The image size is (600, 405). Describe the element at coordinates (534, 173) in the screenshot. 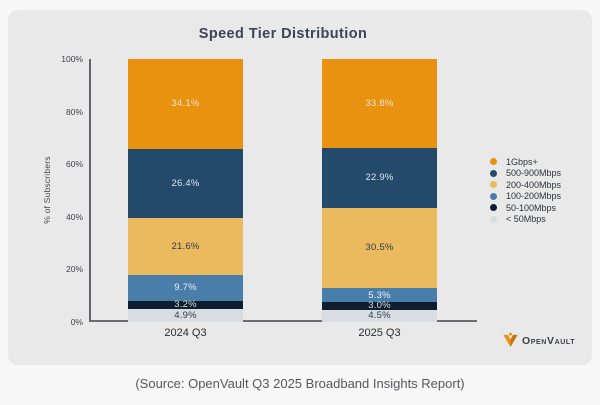

I see `legend-label: 500-900Mbps` at that location.